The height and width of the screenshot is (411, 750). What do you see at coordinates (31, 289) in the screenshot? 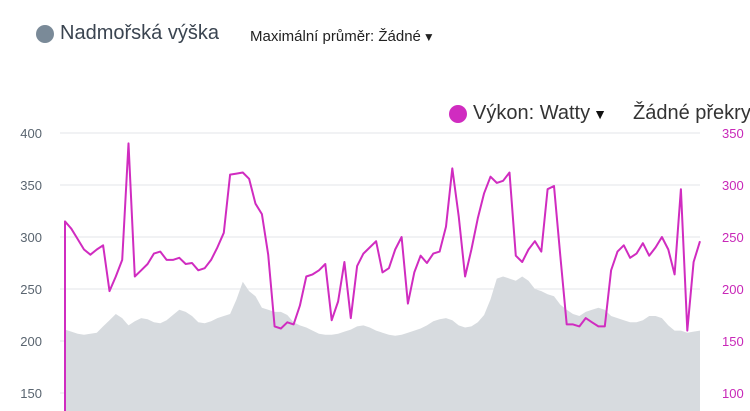
I see `left-tick-label: 250` at bounding box center [31, 289].